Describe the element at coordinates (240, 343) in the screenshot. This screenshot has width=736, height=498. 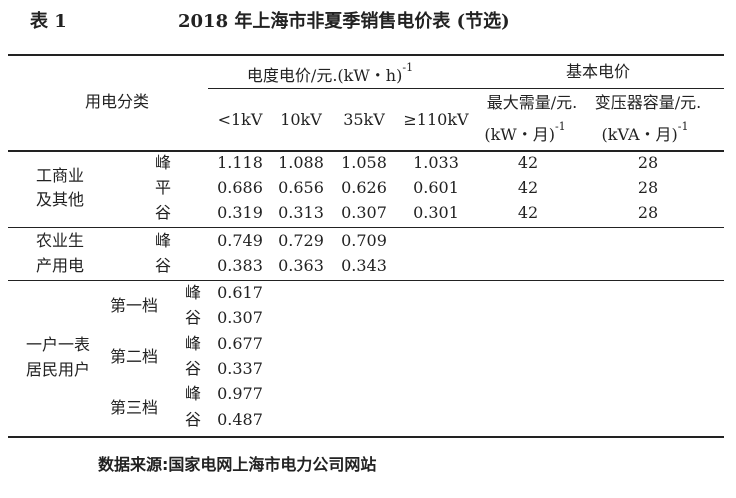
I see `price-cell: 0.677` at that location.